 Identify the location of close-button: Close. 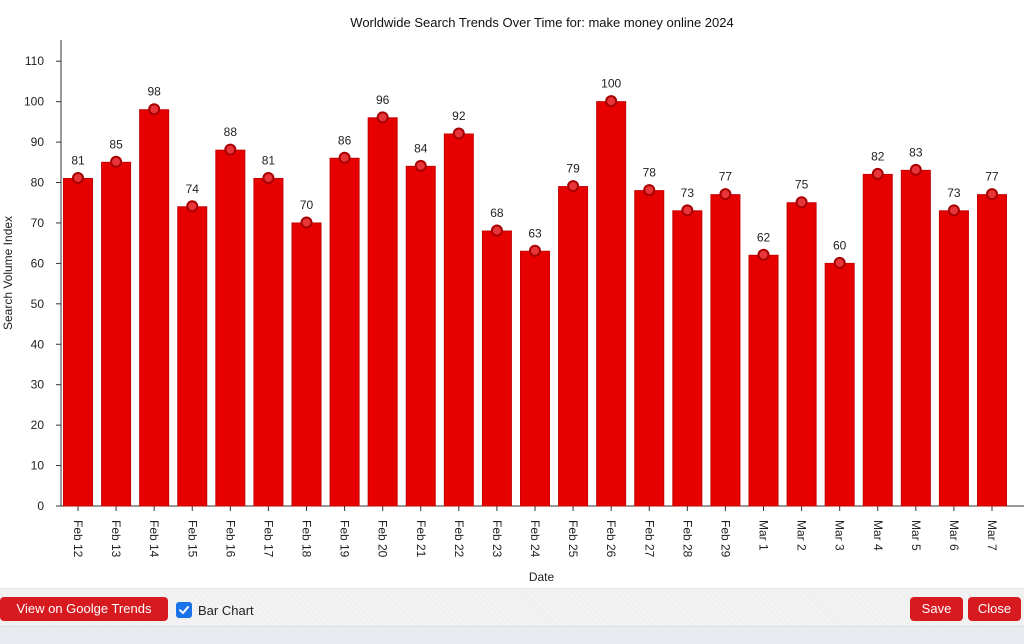
(994, 609).